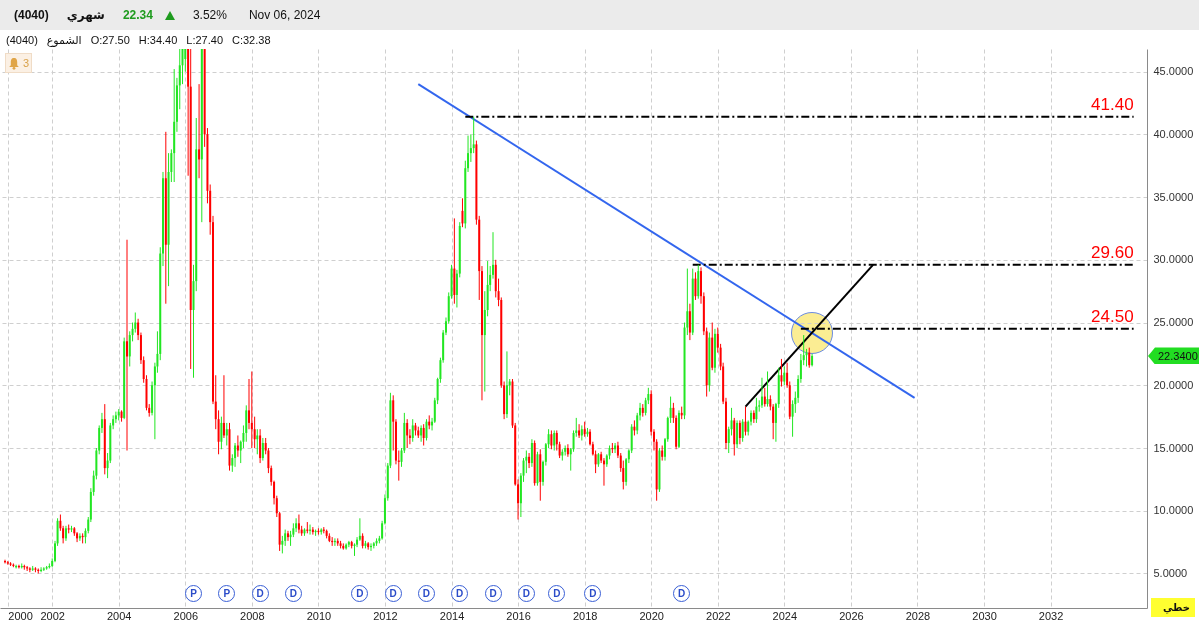  Describe the element at coordinates (18, 63) in the screenshot. I see `bell-button: 3` at that location.